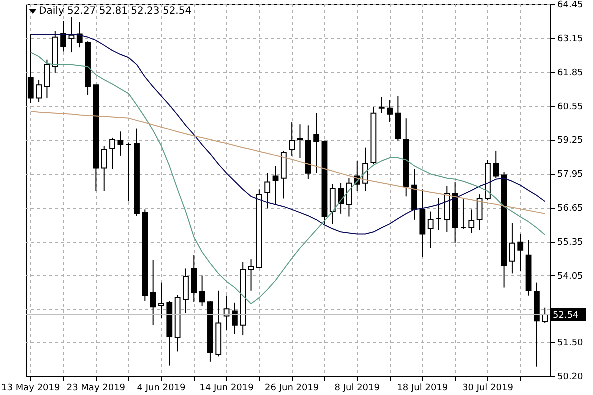 Image resolution: width=593 pixels, height=395 pixels. Describe the element at coordinates (571, 5) in the screenshot. I see `y-tick-label: 64.45` at that location.